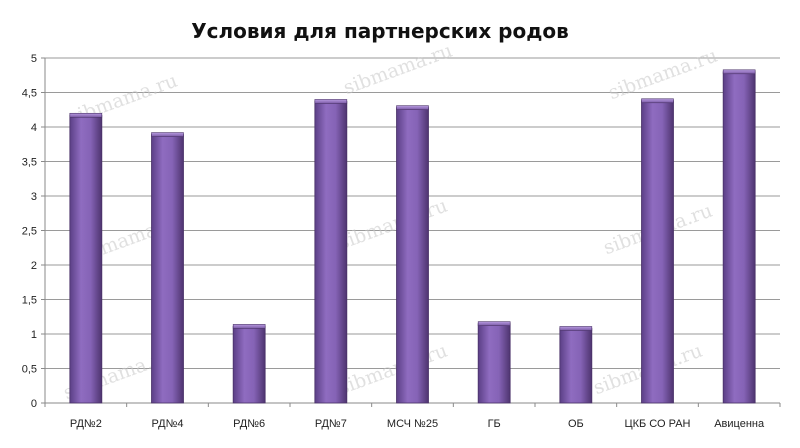 The height and width of the screenshot is (448, 800). I want to click on y-tick-label: 0, so click(34, 404).